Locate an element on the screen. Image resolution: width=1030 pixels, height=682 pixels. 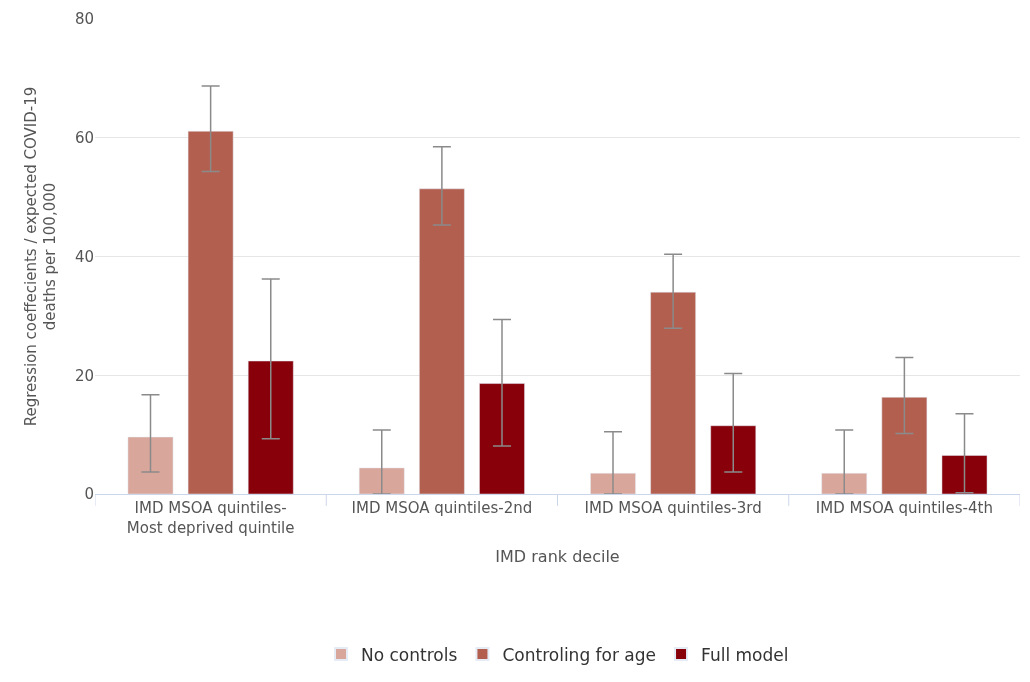
y-tick-label: 20 is located at coordinates (84, 375).